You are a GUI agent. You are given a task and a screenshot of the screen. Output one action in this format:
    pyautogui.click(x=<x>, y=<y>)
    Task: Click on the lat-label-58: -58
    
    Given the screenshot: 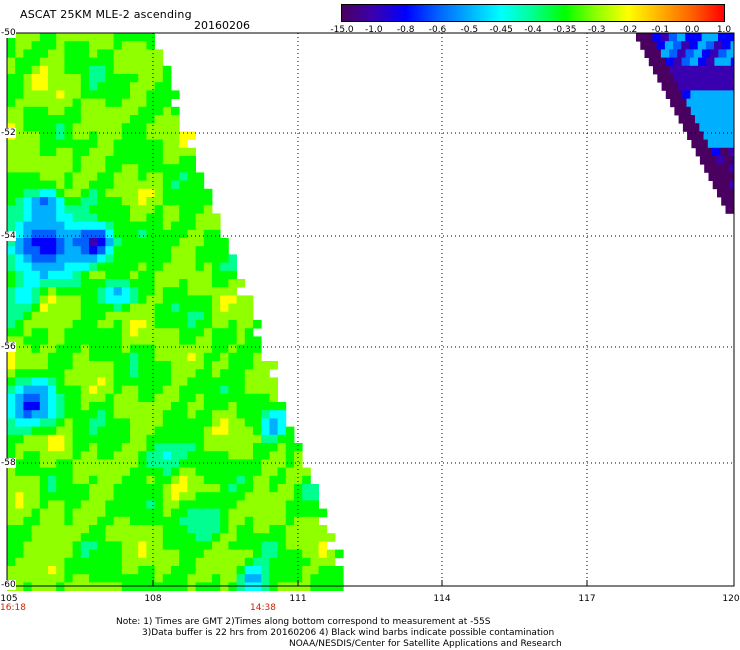 What is the action you would take?
    pyautogui.click(x=8, y=463)
    